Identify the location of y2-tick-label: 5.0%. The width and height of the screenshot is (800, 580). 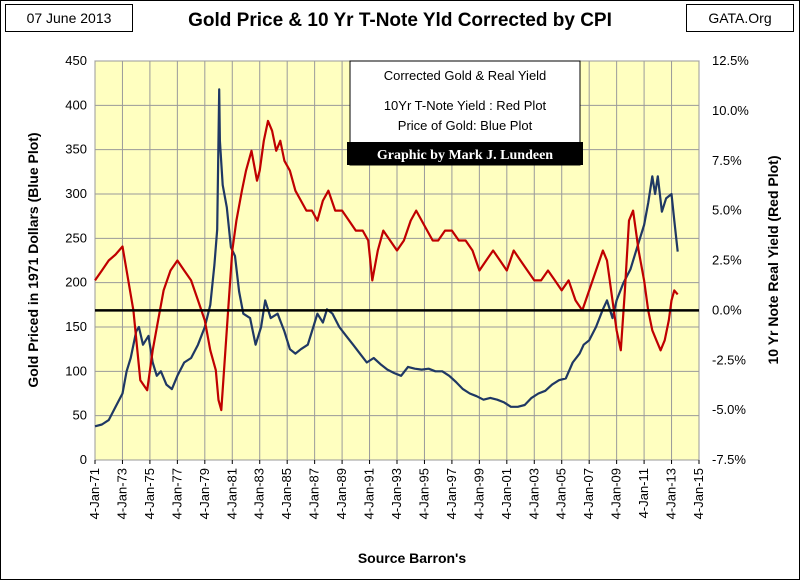
(727, 210).